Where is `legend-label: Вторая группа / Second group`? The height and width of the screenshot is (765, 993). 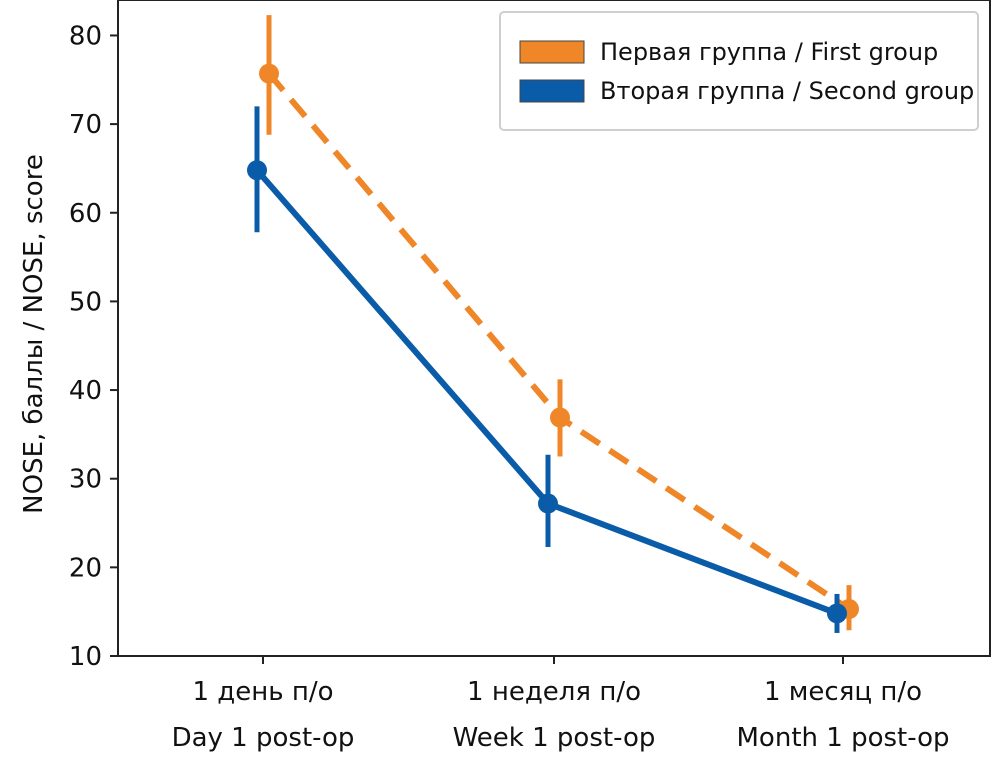 legend-label: Вторая группа / Second group is located at coordinates (787, 91).